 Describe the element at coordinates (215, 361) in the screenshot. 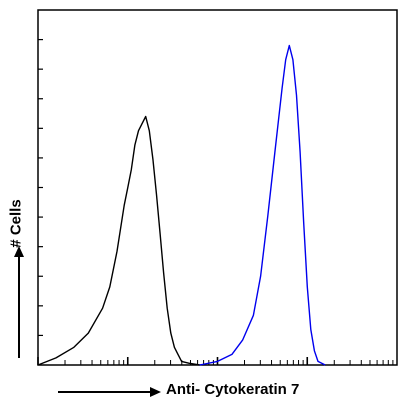

I see `x-axis-ticks` at that location.